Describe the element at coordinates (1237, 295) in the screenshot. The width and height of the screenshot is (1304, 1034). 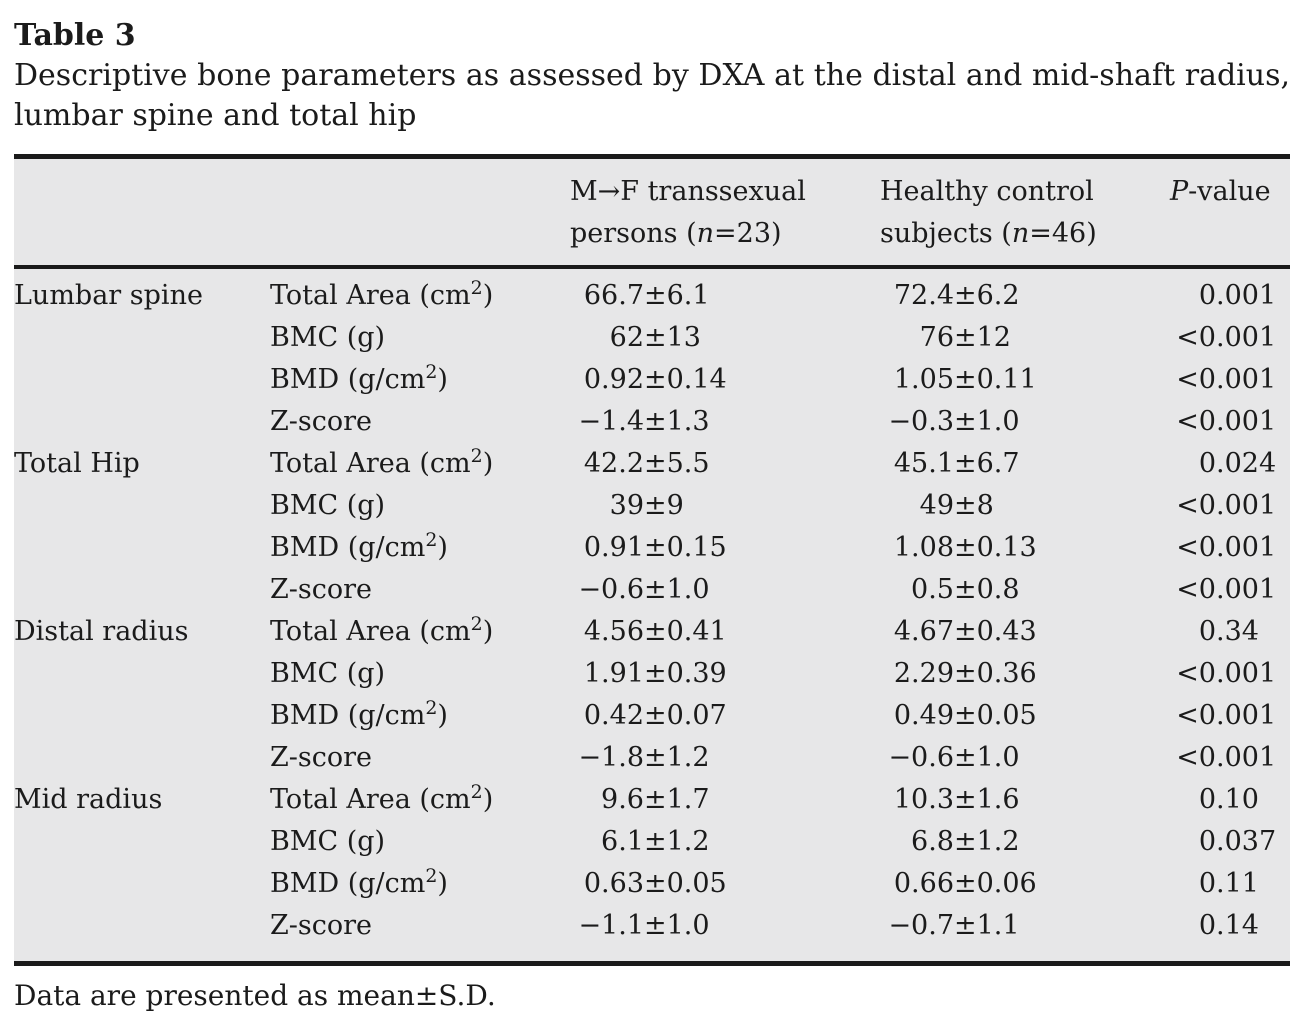
I see `p-value: 0.001` at that location.